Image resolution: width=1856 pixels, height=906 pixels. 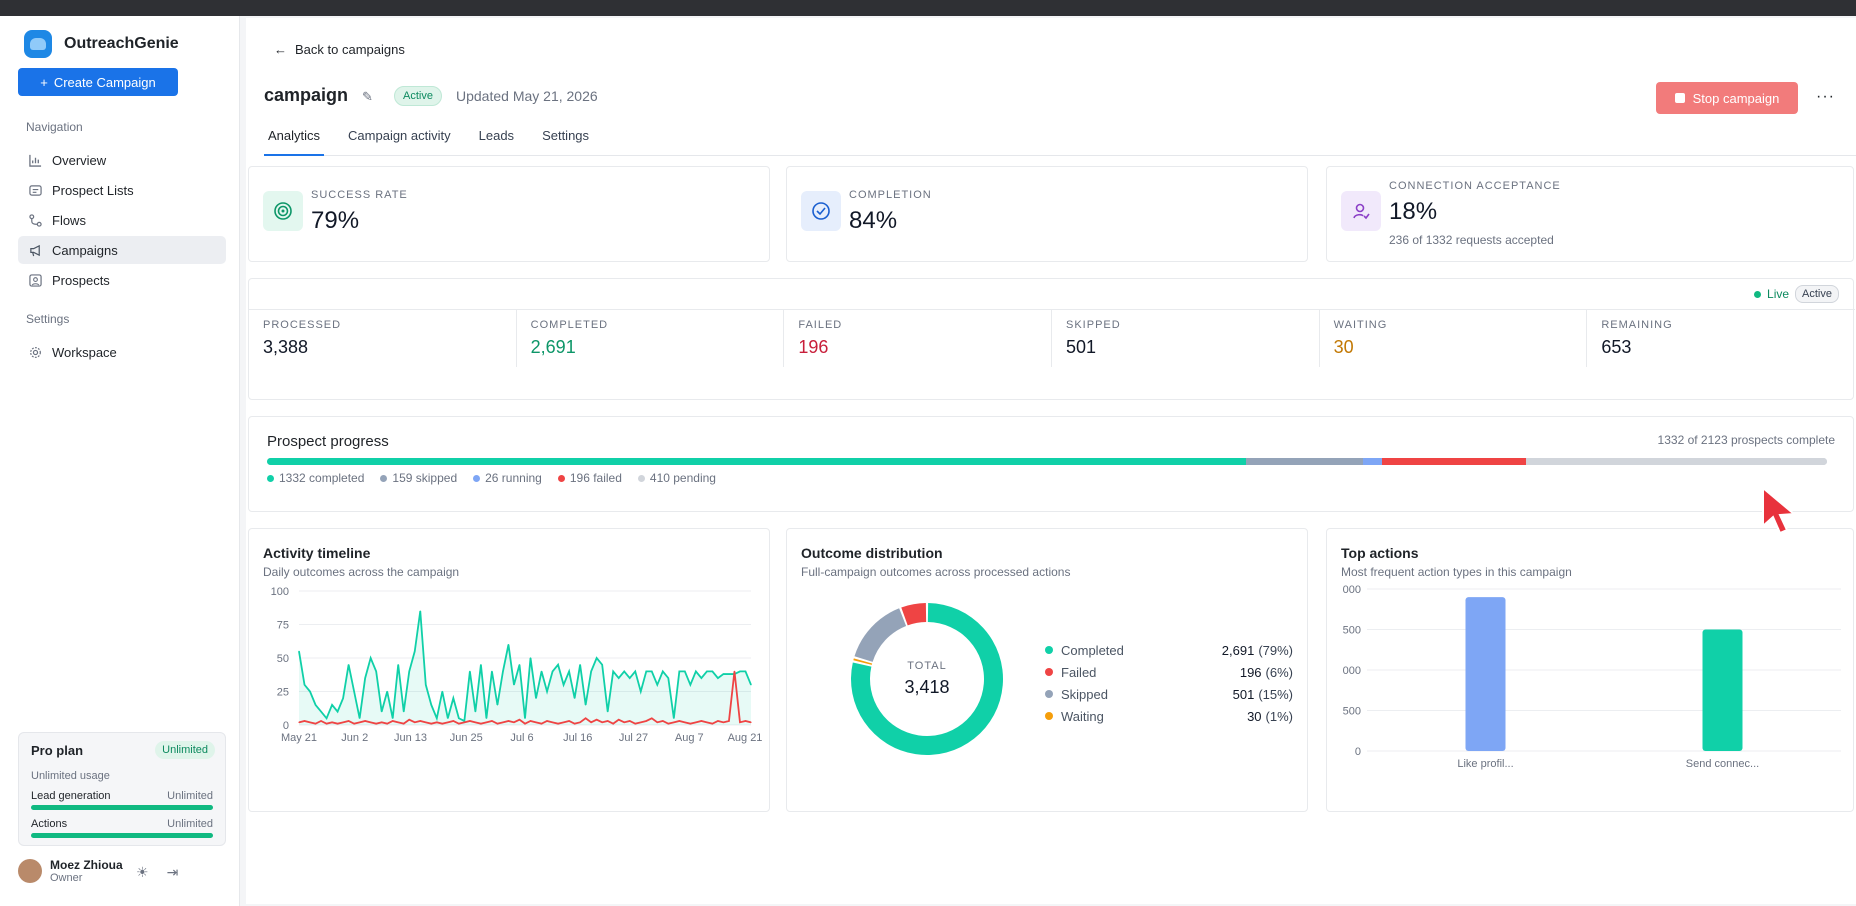 I want to click on more-options-button: ···, so click(x=1825, y=96).